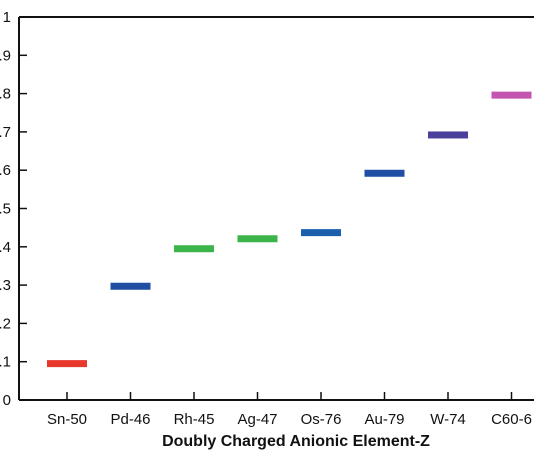 This screenshot has height=462, width=534. I want to click on x-axis-ticks: Sn-50 Pd-46 Rh-45 Ag-47 Os-76 Au-79 W-74 C60-6, so click(289, 410).